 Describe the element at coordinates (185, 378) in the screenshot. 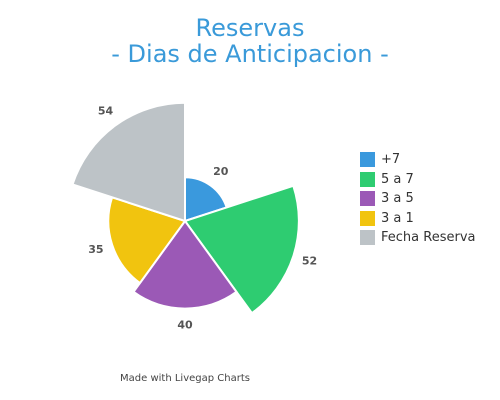

I see `credit-text: Made with Livegap Charts` at that location.